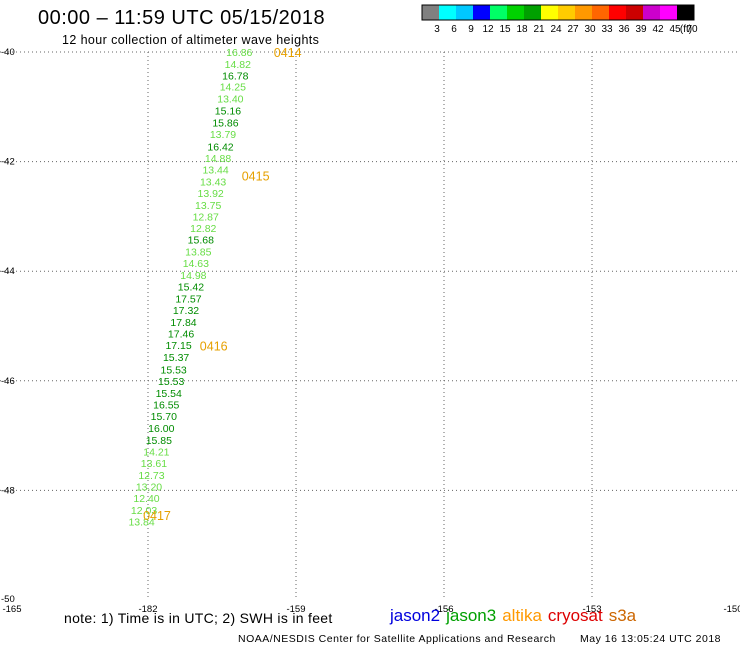  I want to click on colorbar-label: 30, so click(590, 29).